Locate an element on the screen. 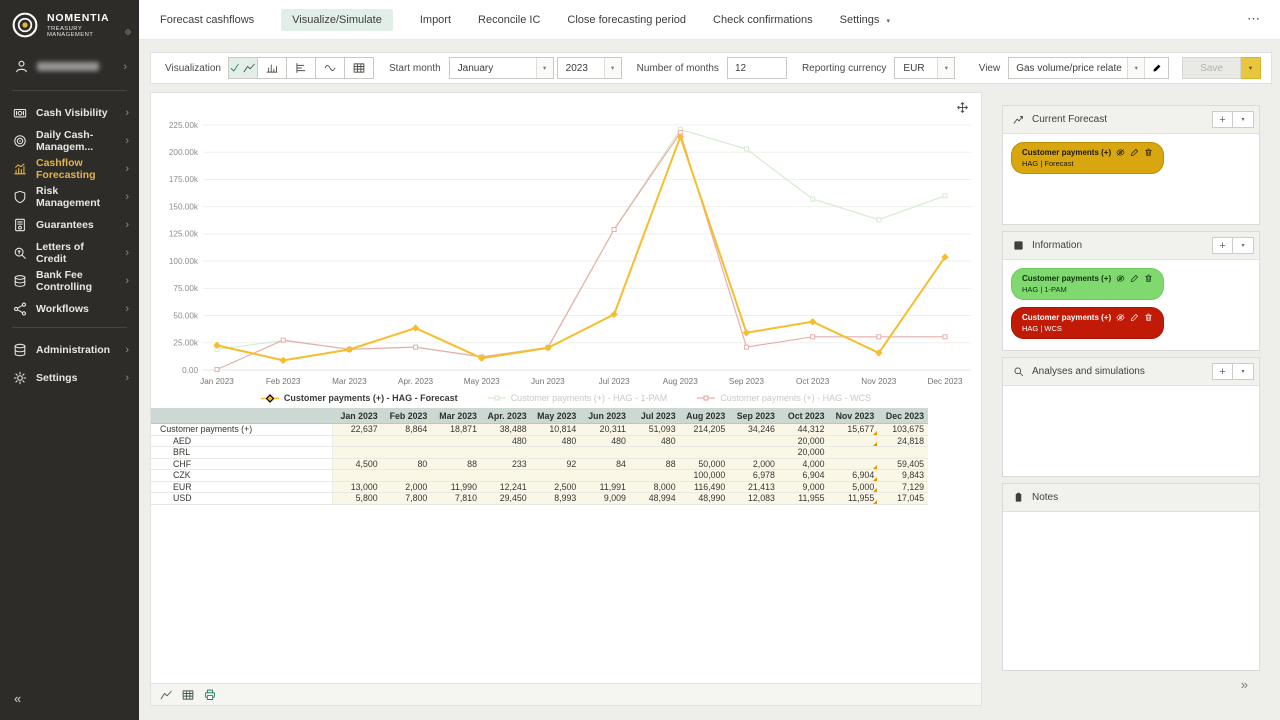 The image size is (1280, 720). table-cell: 44,312 is located at coordinates (803, 429).